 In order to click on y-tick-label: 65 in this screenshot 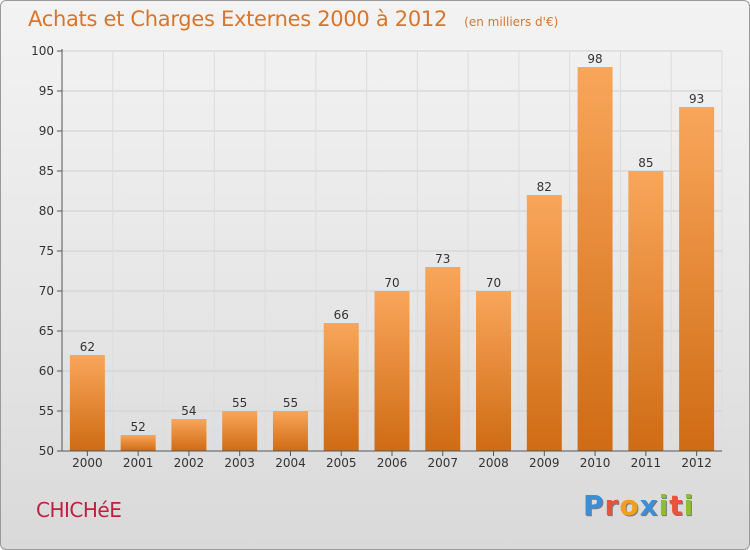, I will do `click(46, 331)`.